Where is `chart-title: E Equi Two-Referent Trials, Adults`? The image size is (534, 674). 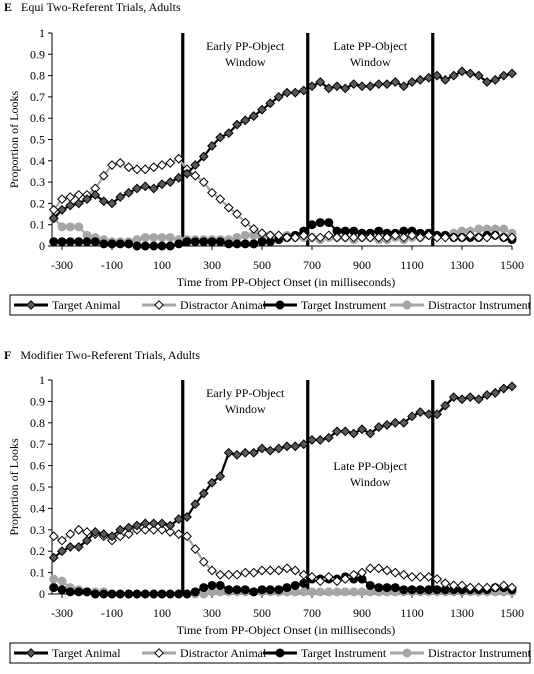
chart-title: E Equi Two-Referent Trials, Adults is located at coordinates (92, 7).